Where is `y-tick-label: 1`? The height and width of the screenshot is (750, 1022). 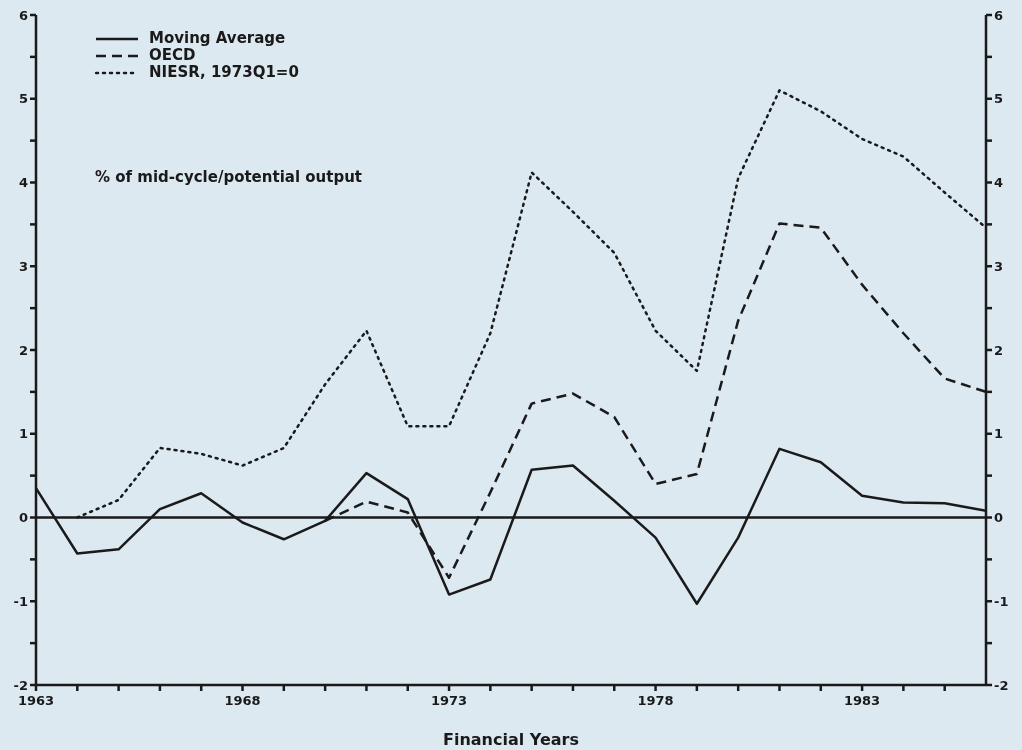 y-tick-label: 1 is located at coordinates (23, 434).